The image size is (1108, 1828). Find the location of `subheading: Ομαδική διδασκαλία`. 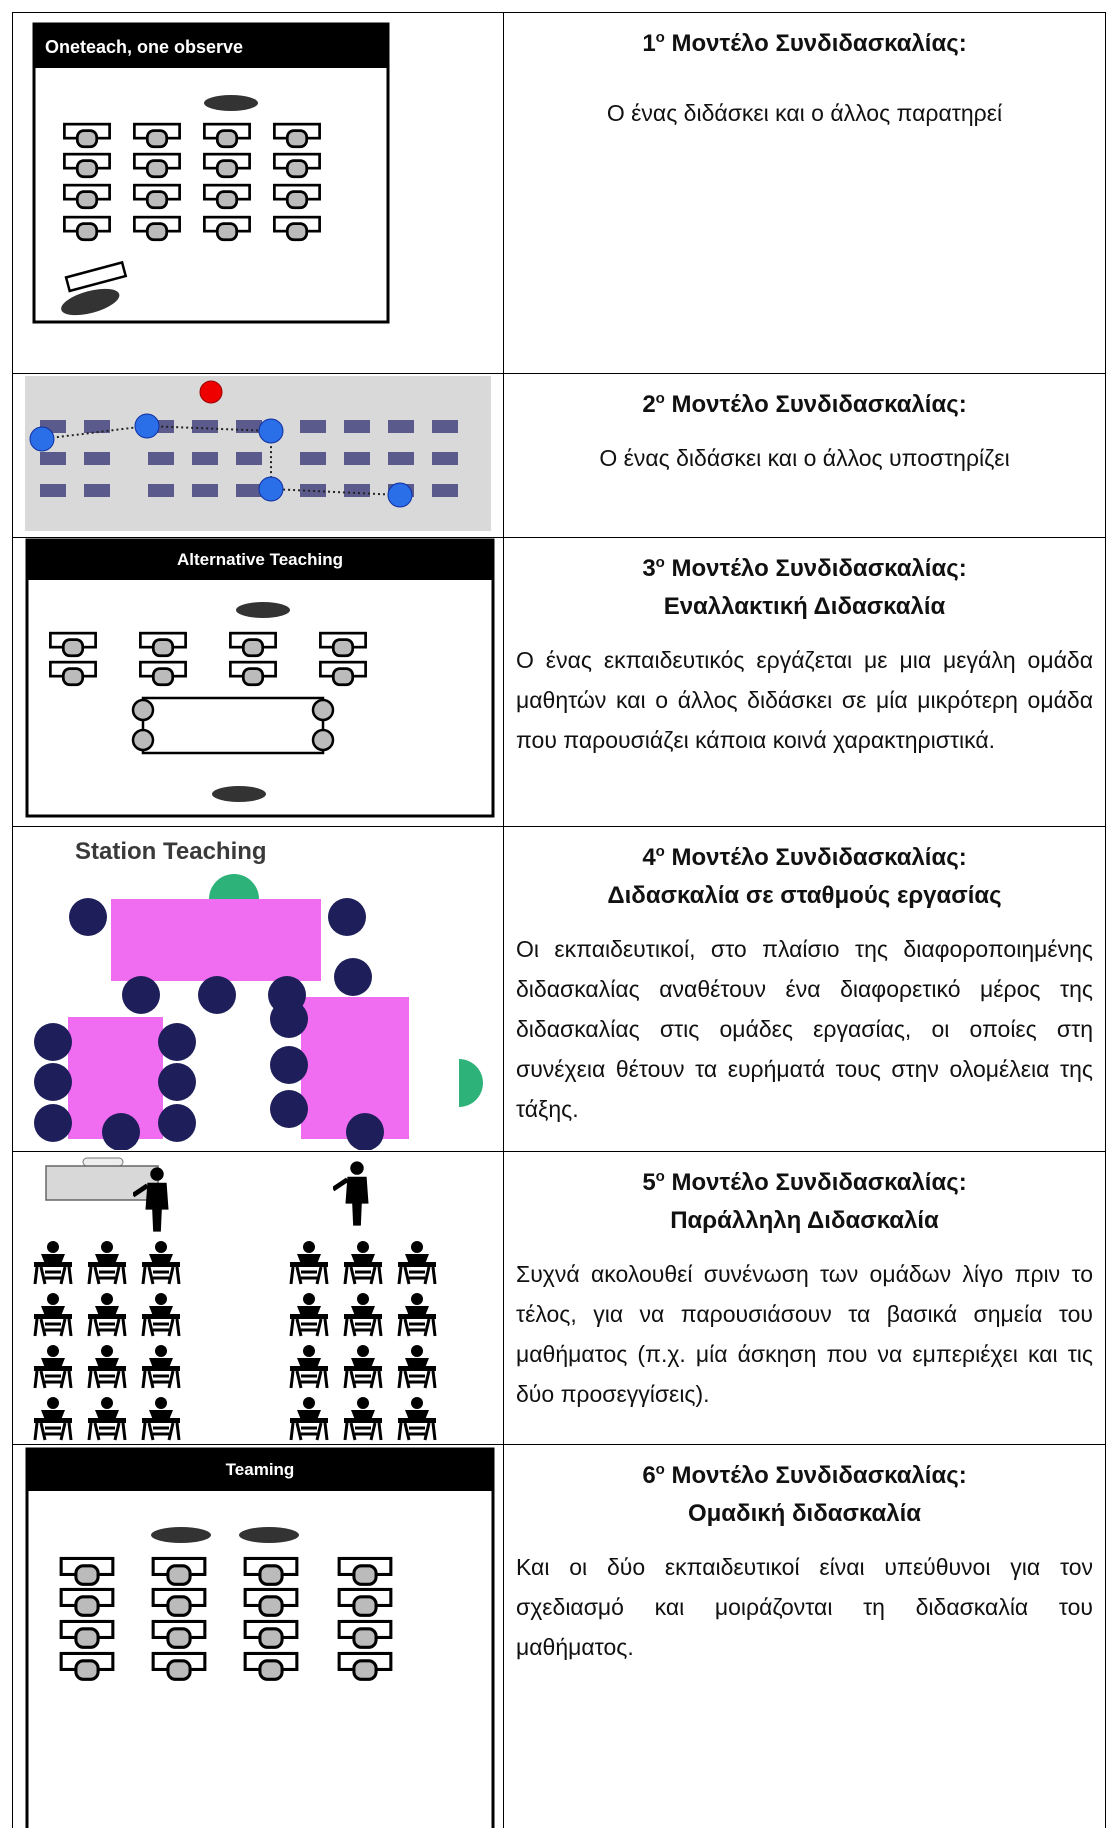

subheading: Ομαδική διδασκαλία is located at coordinates (804, 1513).